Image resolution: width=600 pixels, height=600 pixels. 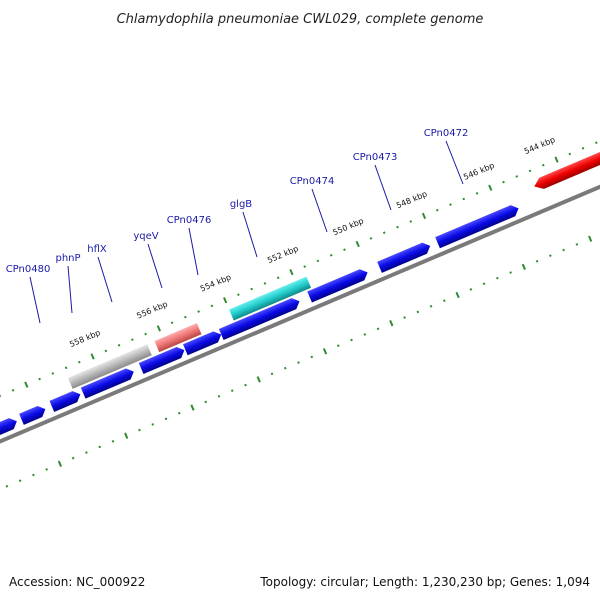 What do you see at coordinates (312, 181) in the screenshot?
I see `gene-label: CPn0474` at bounding box center [312, 181].